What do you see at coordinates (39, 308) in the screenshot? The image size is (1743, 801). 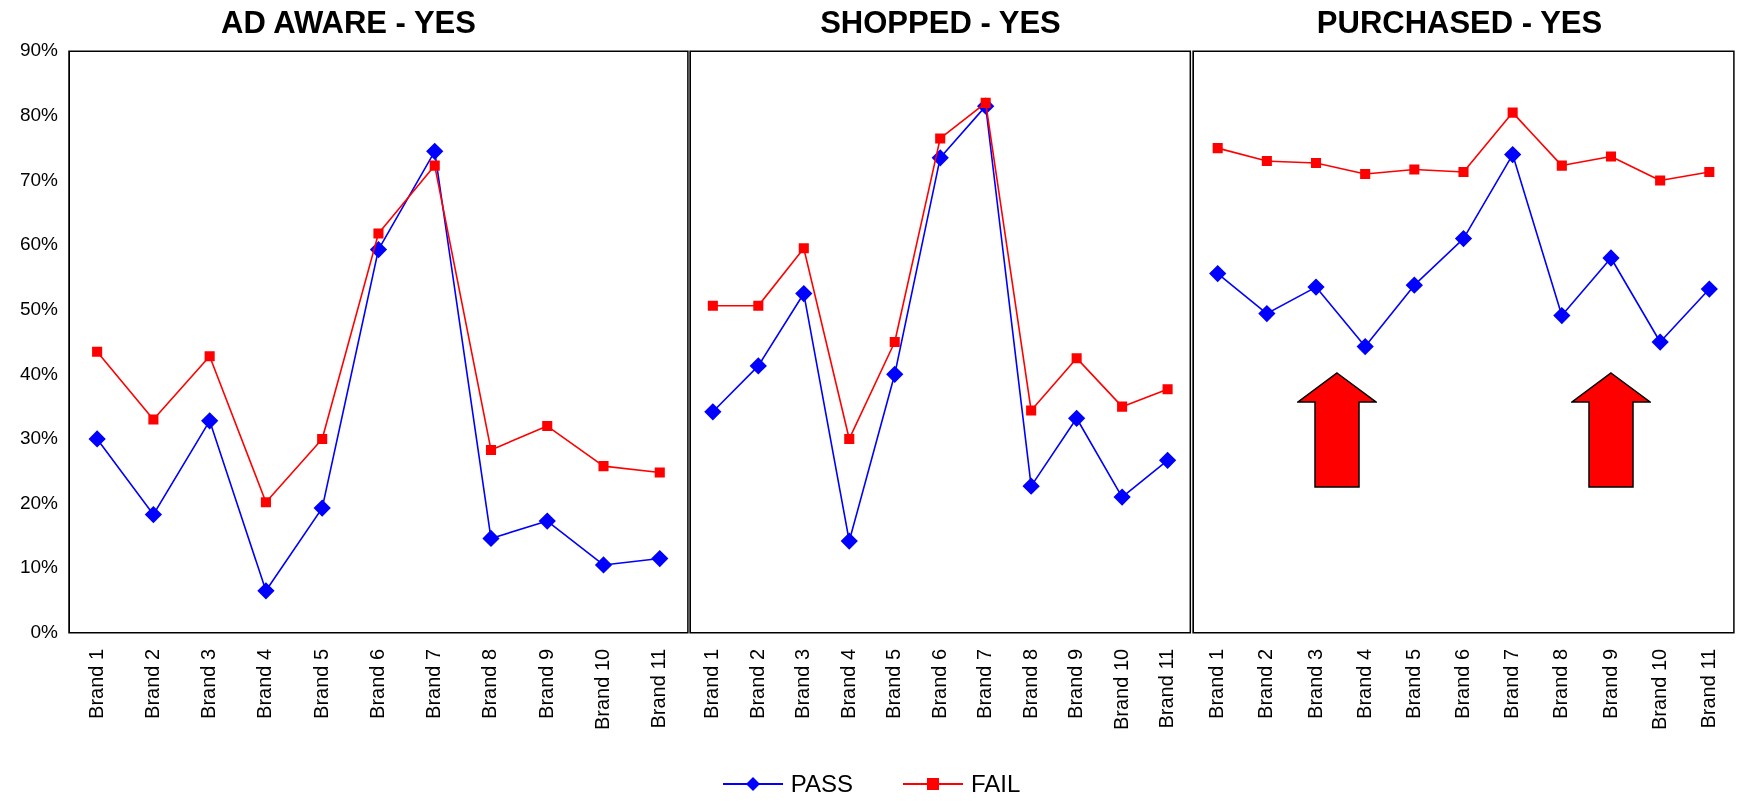 I see `y-tick-label: 50%` at bounding box center [39, 308].